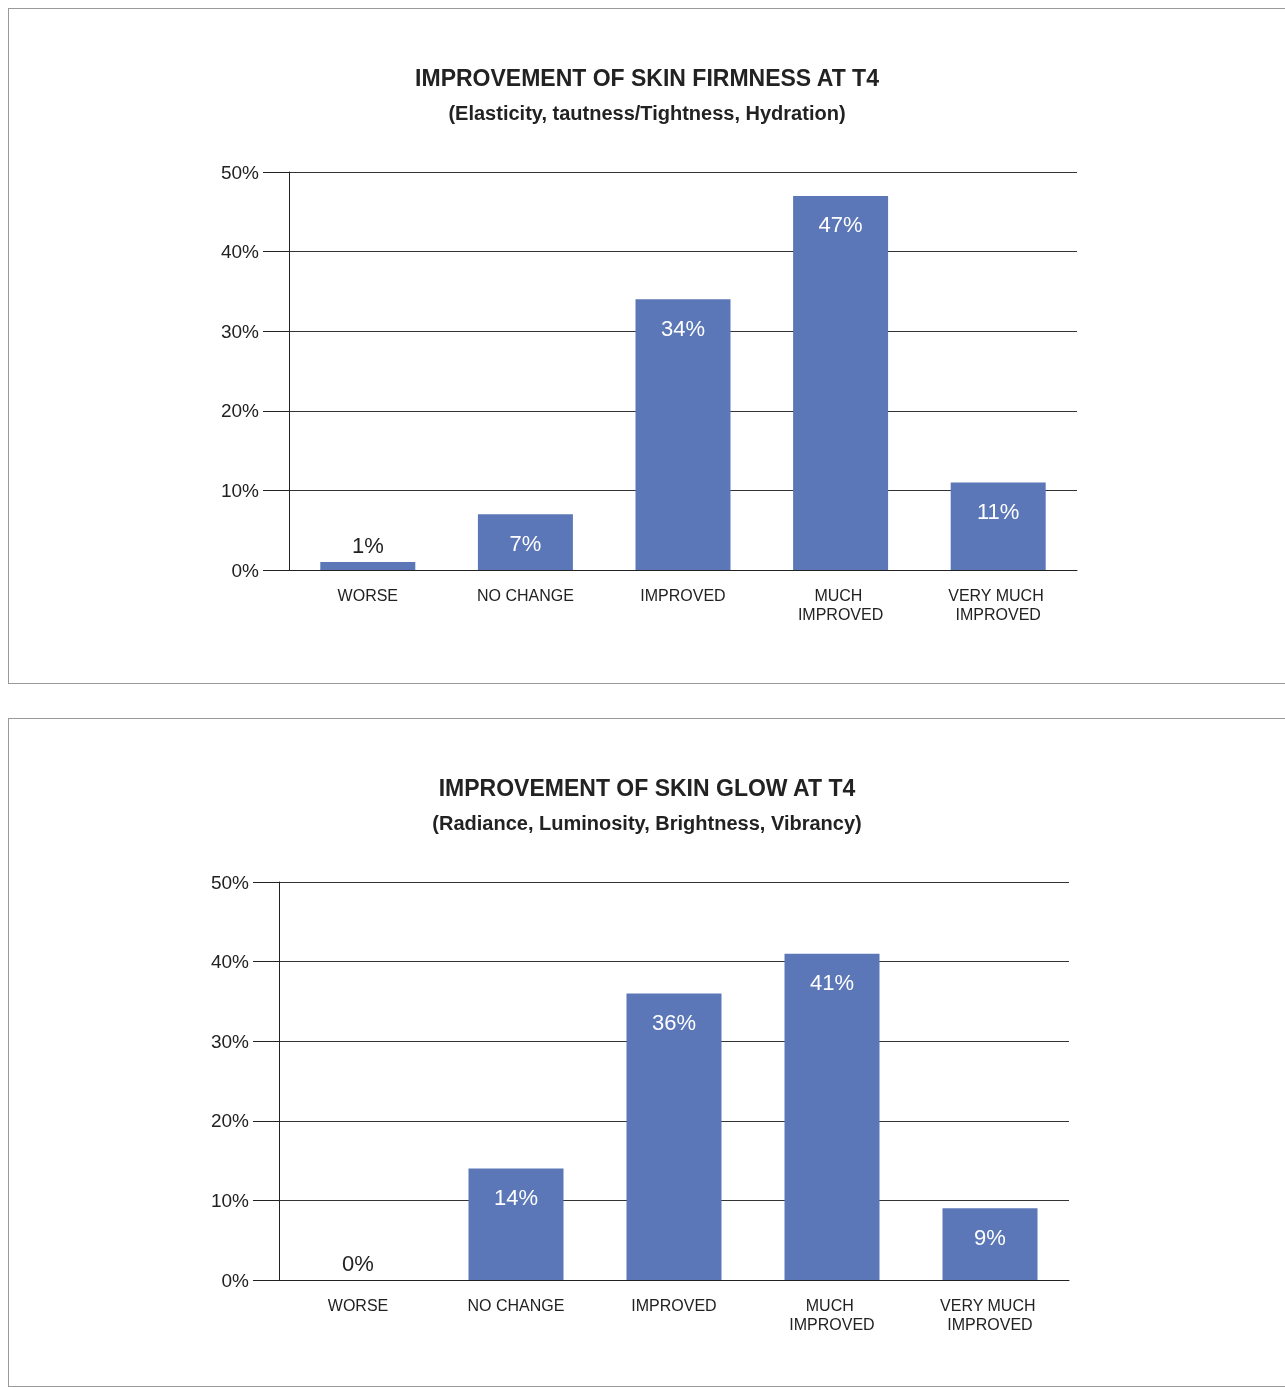  I want to click on data-label: 36%, so click(674, 1022).